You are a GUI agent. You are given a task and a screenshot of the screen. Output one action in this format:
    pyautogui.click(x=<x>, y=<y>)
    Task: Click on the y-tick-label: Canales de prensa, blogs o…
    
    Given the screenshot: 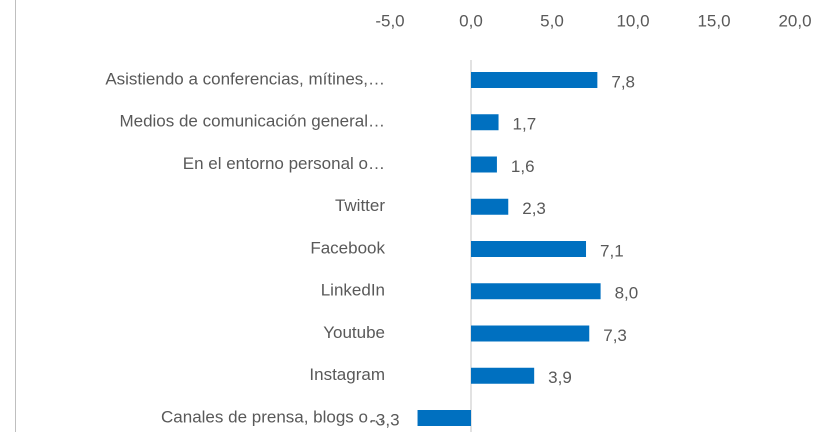 What is the action you would take?
    pyautogui.click(x=273, y=416)
    